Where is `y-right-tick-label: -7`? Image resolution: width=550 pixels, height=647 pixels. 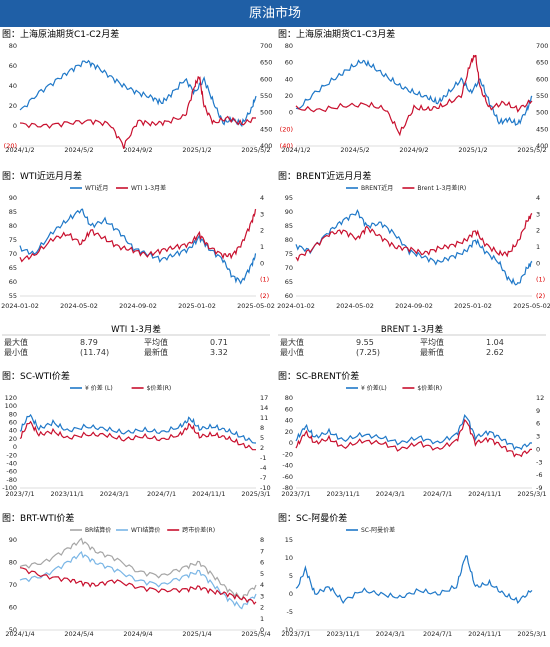 y-right-tick-label: -7 is located at coordinates (263, 478).